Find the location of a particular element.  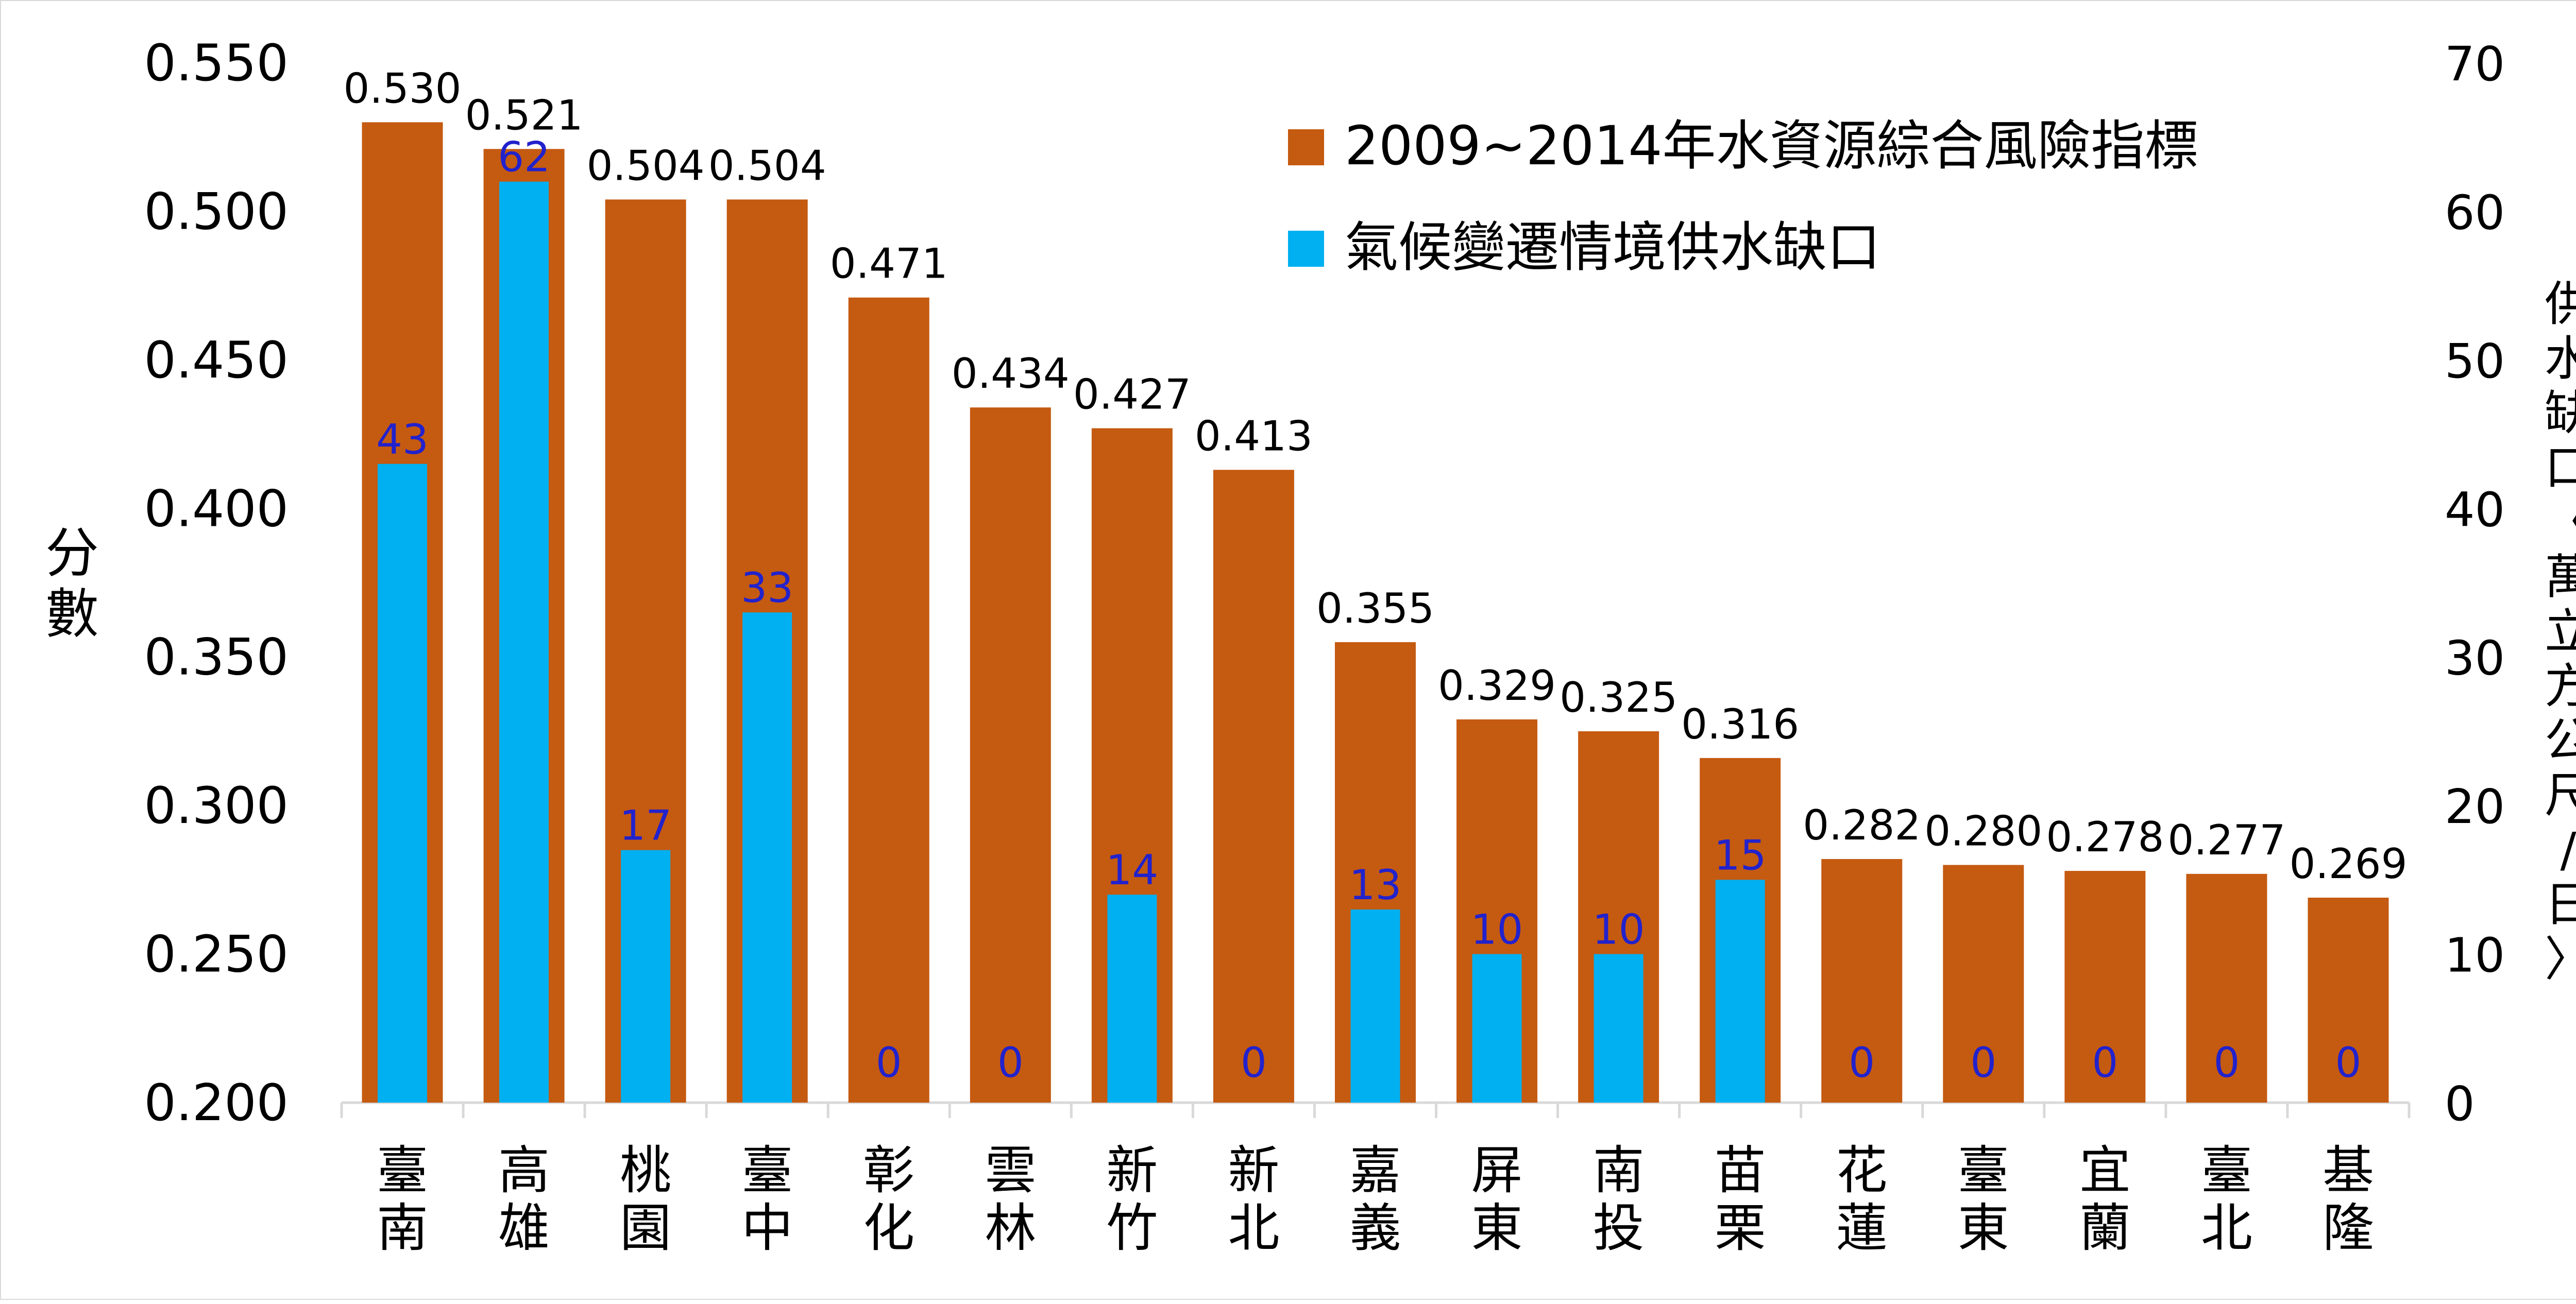

risk-value-label: 0.282 is located at coordinates (1862, 825).